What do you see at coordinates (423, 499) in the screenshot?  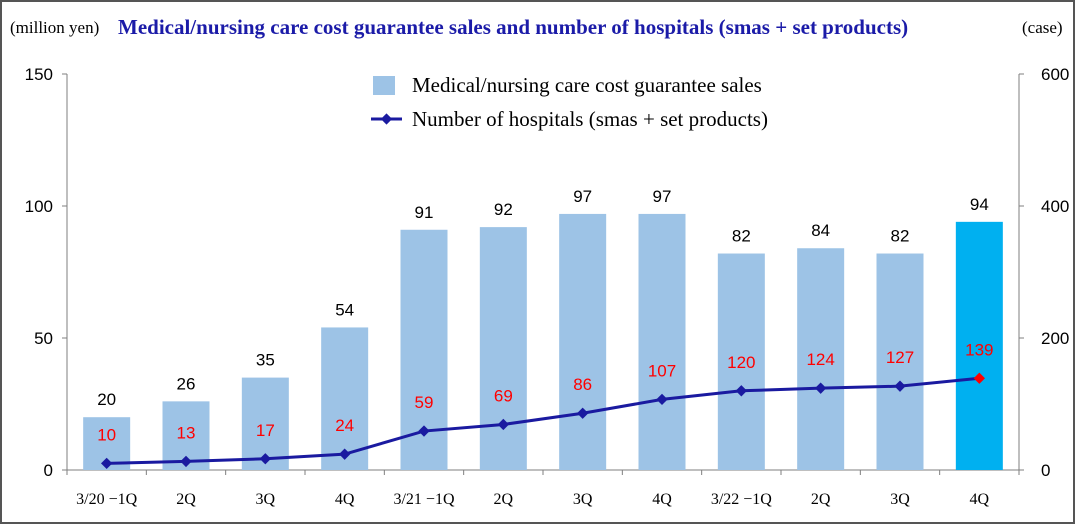 I see `x-tick-label: 3/21 −1Q` at bounding box center [423, 499].